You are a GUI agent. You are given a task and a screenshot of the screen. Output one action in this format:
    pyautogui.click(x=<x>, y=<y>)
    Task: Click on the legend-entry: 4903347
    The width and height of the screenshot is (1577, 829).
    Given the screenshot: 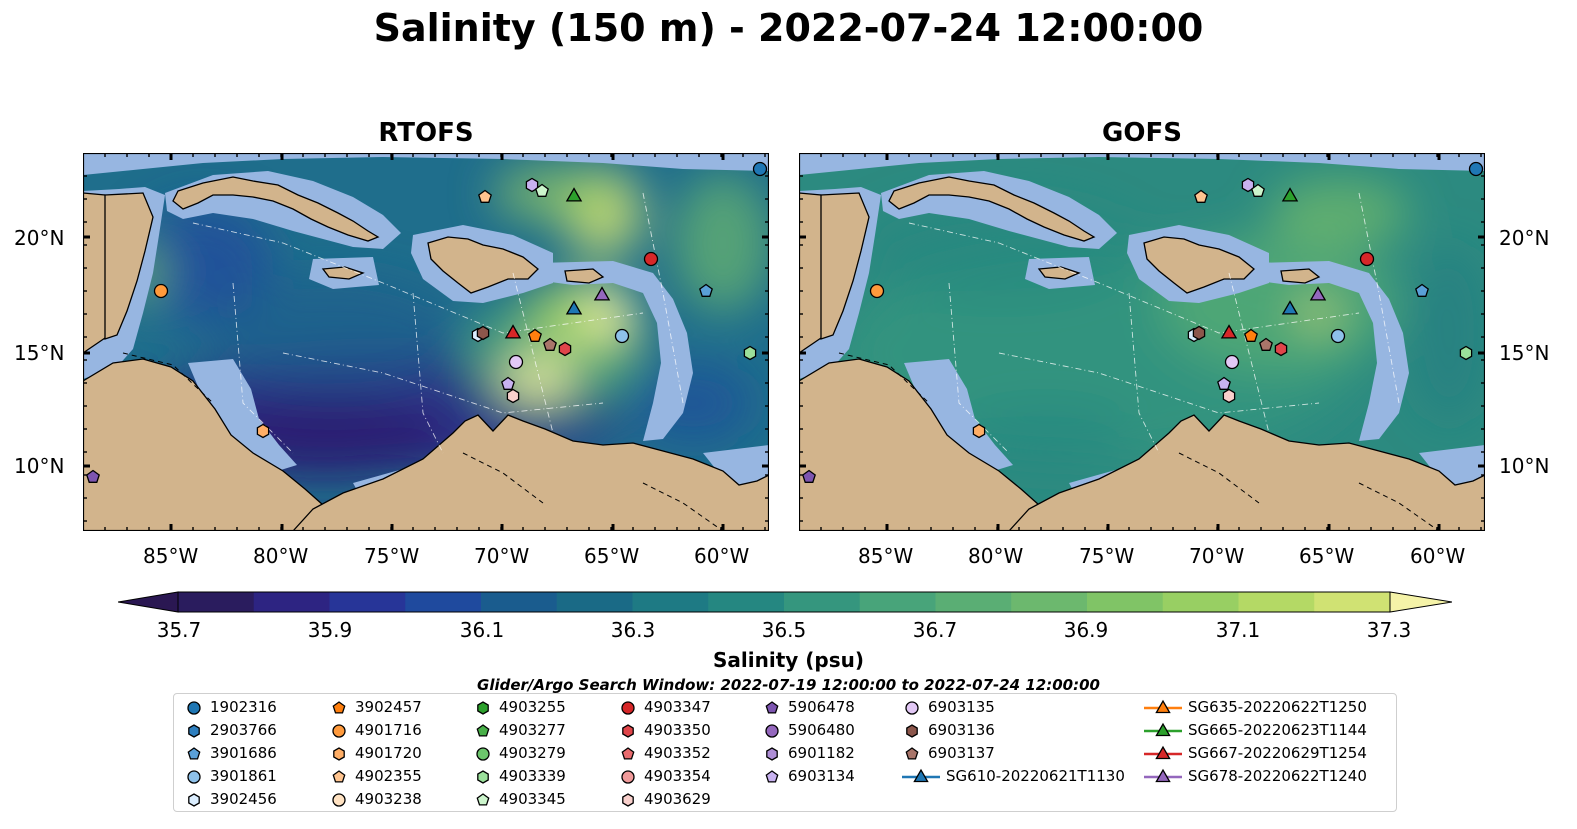 What is the action you would take?
    pyautogui.click(x=664, y=707)
    